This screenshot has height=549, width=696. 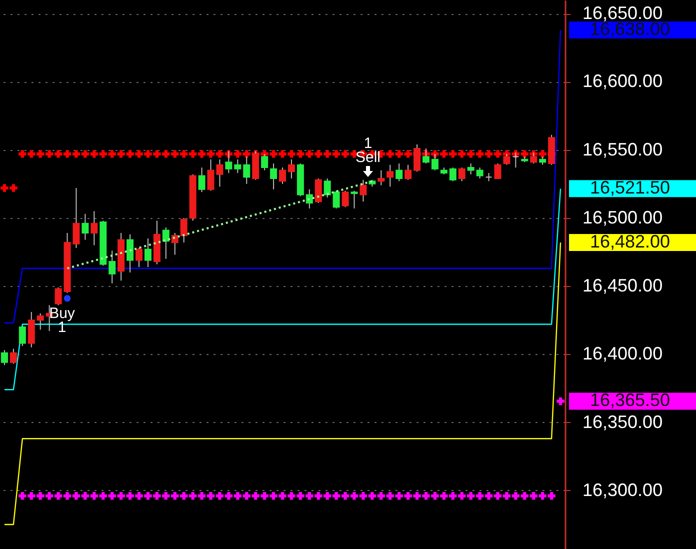 I want to click on annotation: Buy, so click(x=62, y=313).